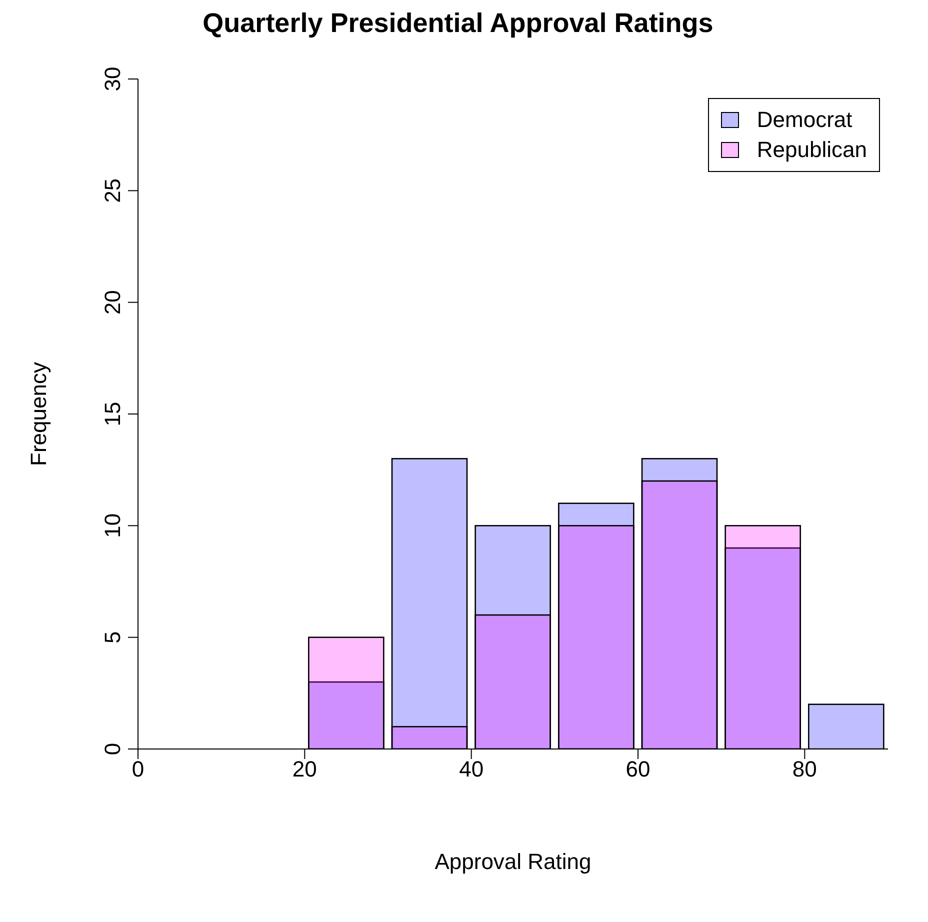  What do you see at coordinates (112, 190) in the screenshot?
I see `y-tick-label: 25` at bounding box center [112, 190].